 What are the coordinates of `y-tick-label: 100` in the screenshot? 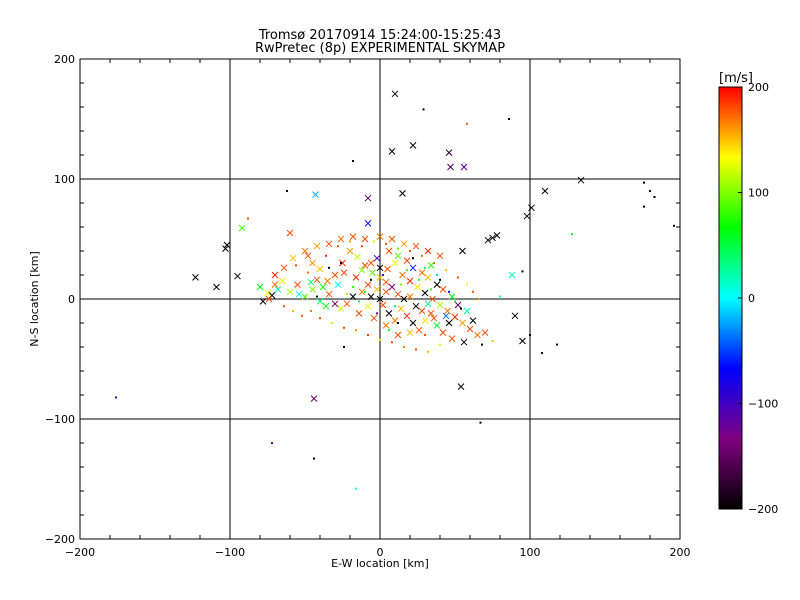 It's located at (64, 179).